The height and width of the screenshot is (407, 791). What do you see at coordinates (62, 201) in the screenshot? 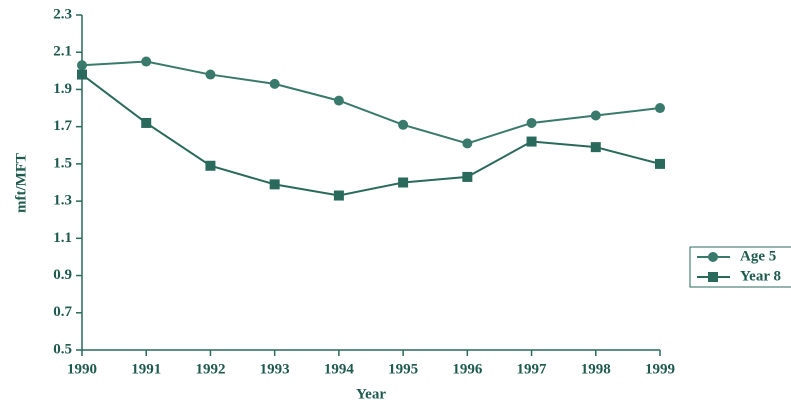
I see `y-tick-label: 1.3` at bounding box center [62, 201].